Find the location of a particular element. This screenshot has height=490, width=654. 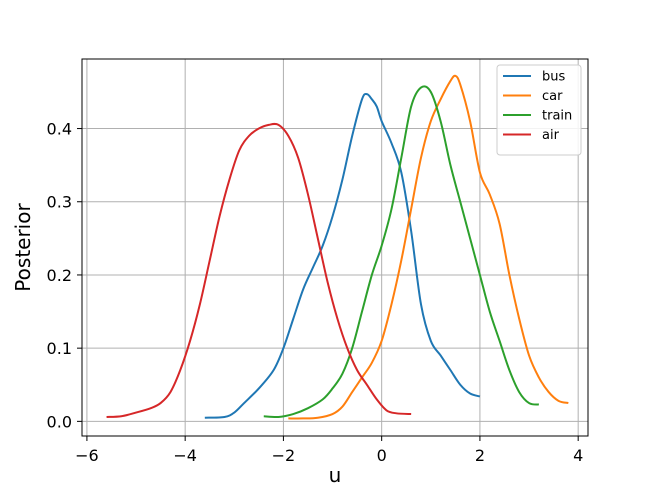

legend: bus car train air is located at coordinates (539, 110).